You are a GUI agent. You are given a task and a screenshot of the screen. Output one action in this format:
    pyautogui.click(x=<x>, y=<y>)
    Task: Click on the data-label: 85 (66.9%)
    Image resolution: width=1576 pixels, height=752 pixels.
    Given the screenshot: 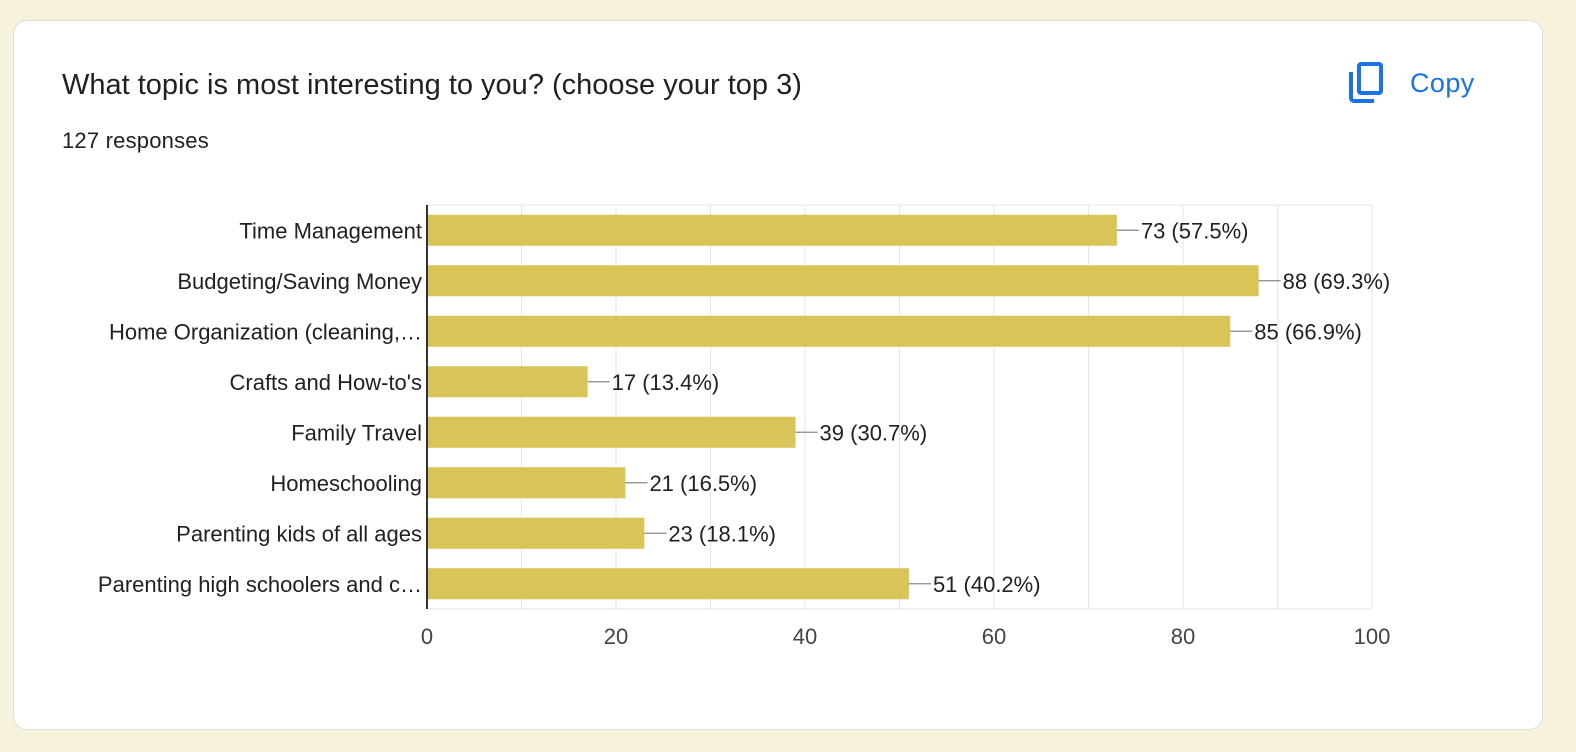 What is the action you would take?
    pyautogui.click(x=1308, y=331)
    